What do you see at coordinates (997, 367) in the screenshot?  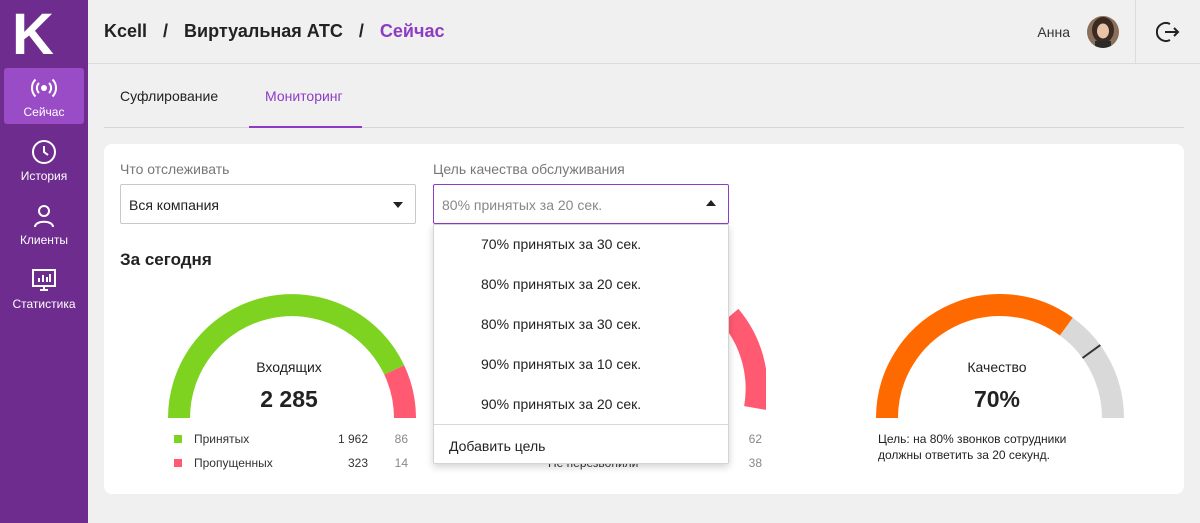 I see `quality-label: Качество` at bounding box center [997, 367].